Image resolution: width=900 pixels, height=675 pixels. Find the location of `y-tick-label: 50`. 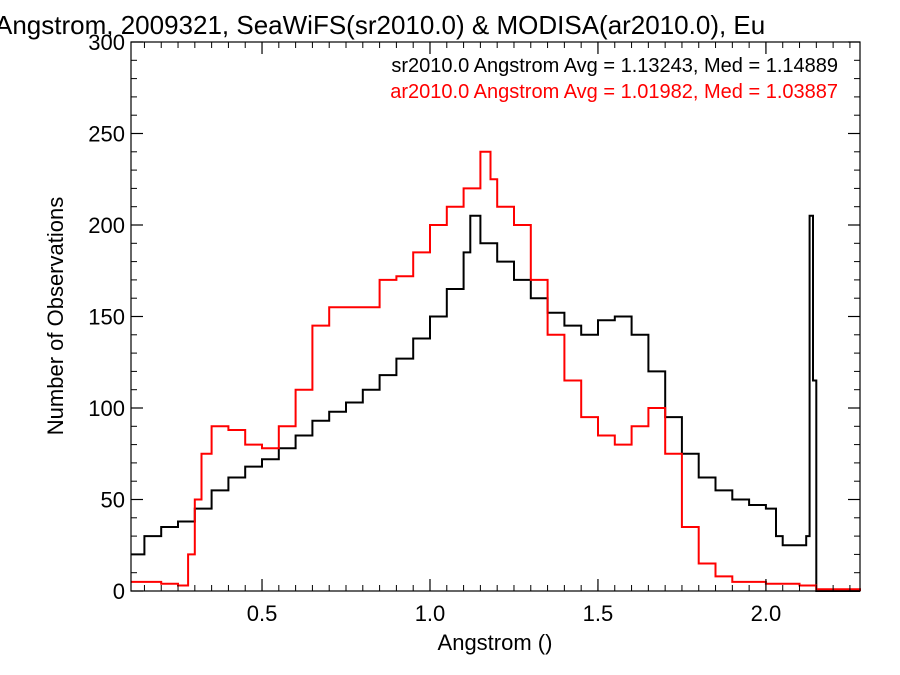

y-tick-label: 50 is located at coordinates (113, 500).